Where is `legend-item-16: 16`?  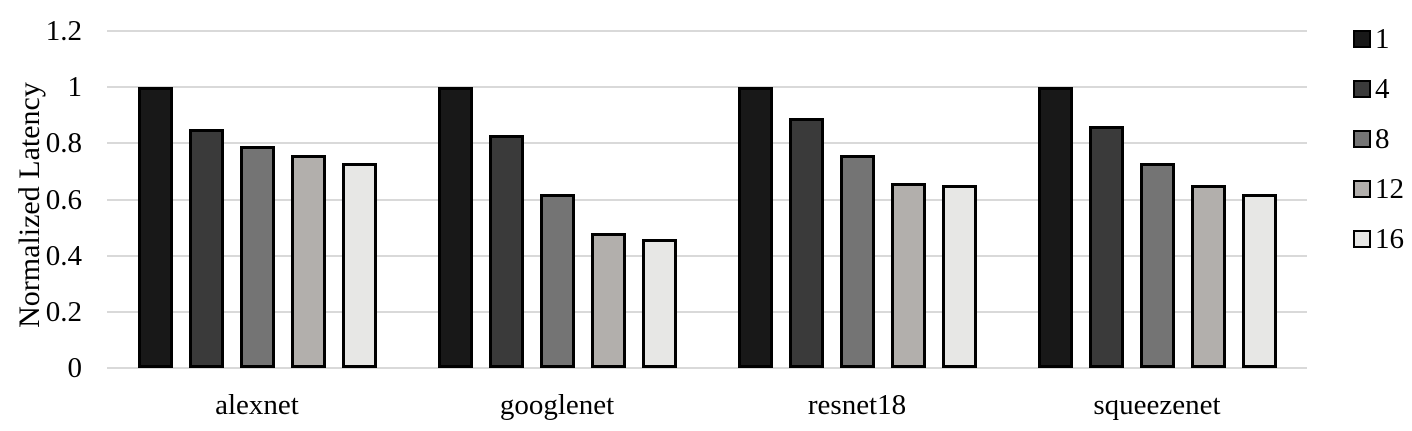
legend-item-16: 16 is located at coordinates (1378, 239).